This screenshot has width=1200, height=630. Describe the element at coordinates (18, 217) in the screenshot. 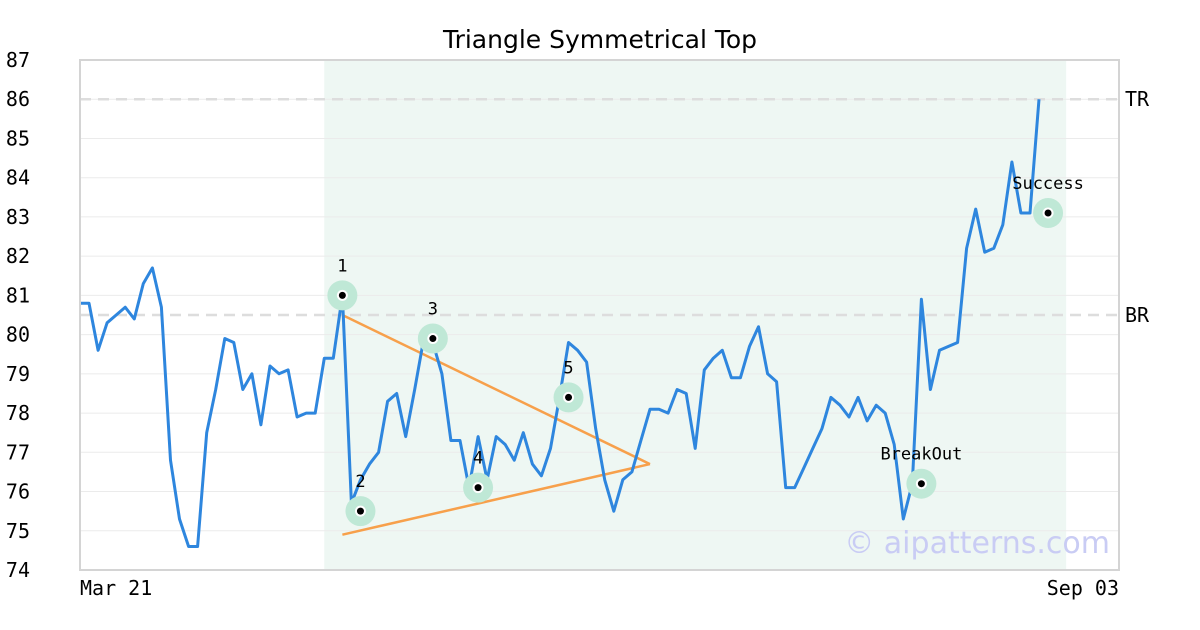

I see `y-tick-label: 83` at that location.